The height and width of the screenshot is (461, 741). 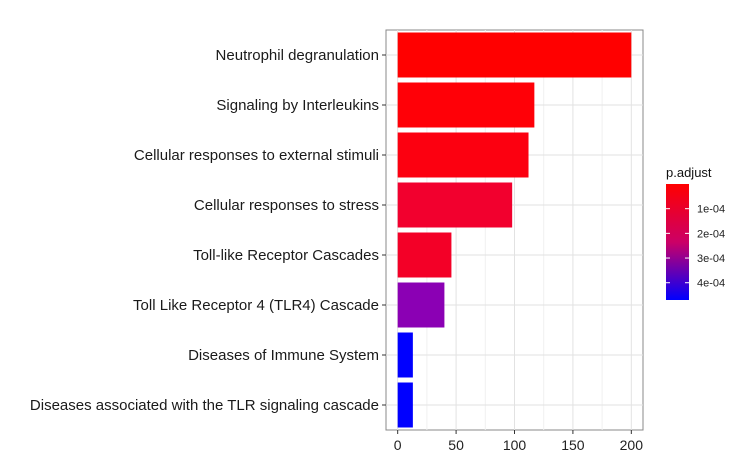 I want to click on legend-tick-label: 4e-04, so click(x=711, y=284).